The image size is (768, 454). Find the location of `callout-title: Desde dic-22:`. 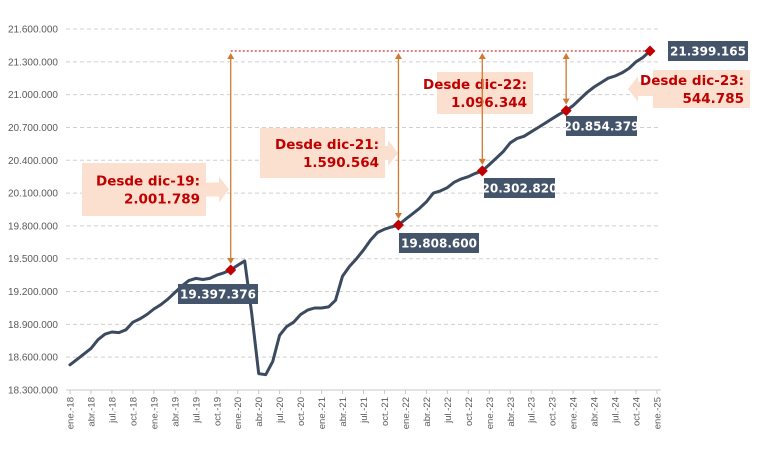

callout-title: Desde dic-22: is located at coordinates (475, 85).